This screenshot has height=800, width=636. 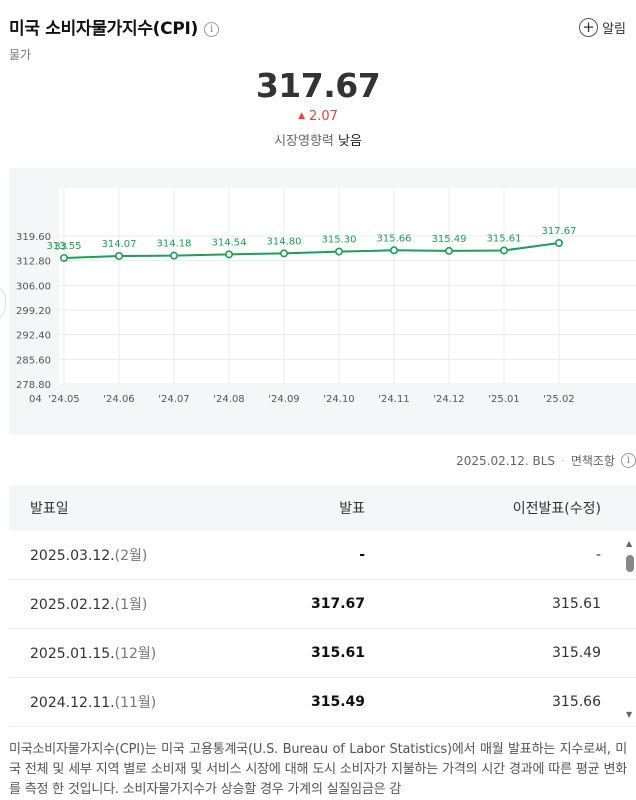 What do you see at coordinates (576, 653) in the screenshot?
I see `row-previous: 315.49` at bounding box center [576, 653].